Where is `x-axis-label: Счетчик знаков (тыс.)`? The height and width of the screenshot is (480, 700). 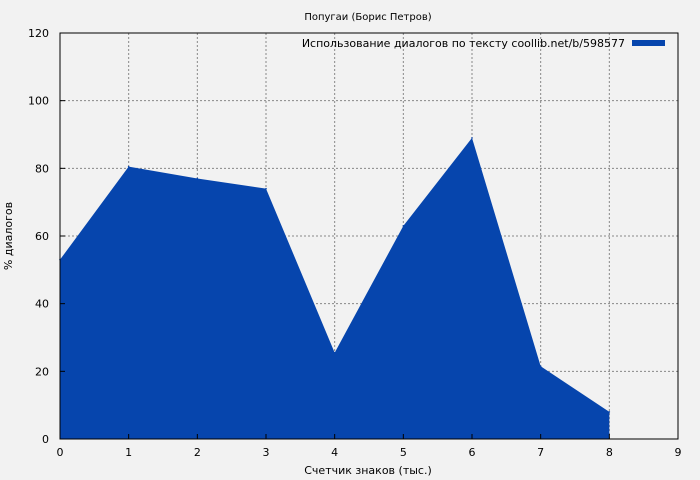
x-axis-label: Счетчик знаков (тыс.) is located at coordinates (368, 470).